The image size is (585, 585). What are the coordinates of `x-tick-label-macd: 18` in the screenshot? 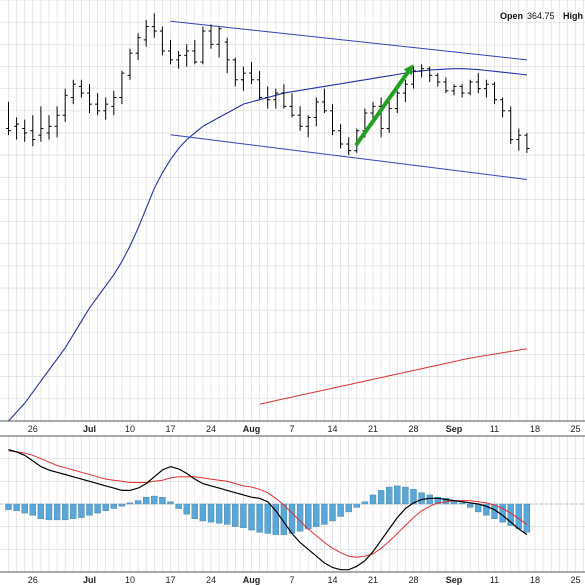 It's located at (535, 580).